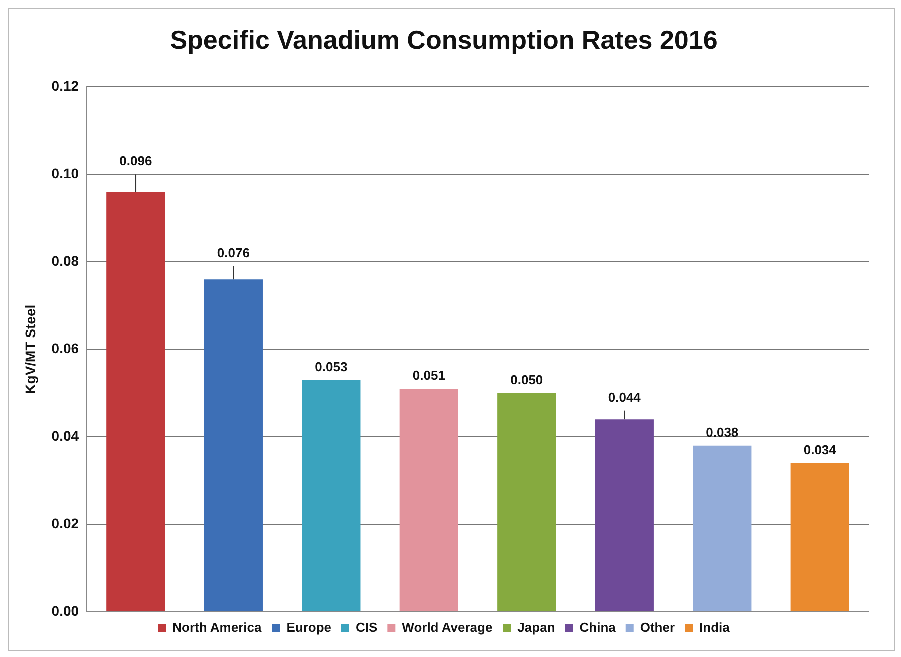  What do you see at coordinates (66, 86) in the screenshot?
I see `y-tick-label: 0.12` at bounding box center [66, 86].